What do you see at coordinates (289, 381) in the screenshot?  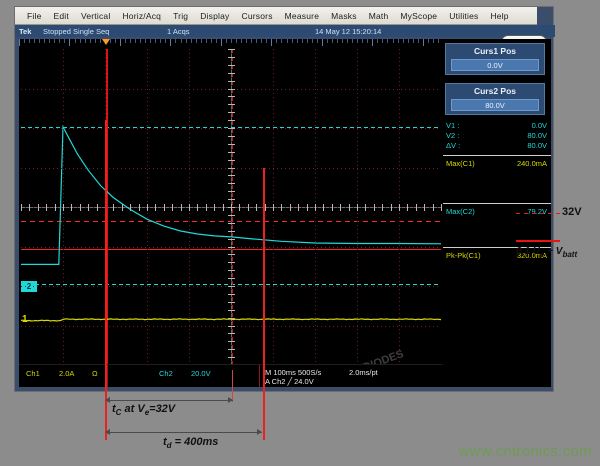 I see `trigger-readout: A Ch2 ╱ 24.0V` at bounding box center [289, 381].